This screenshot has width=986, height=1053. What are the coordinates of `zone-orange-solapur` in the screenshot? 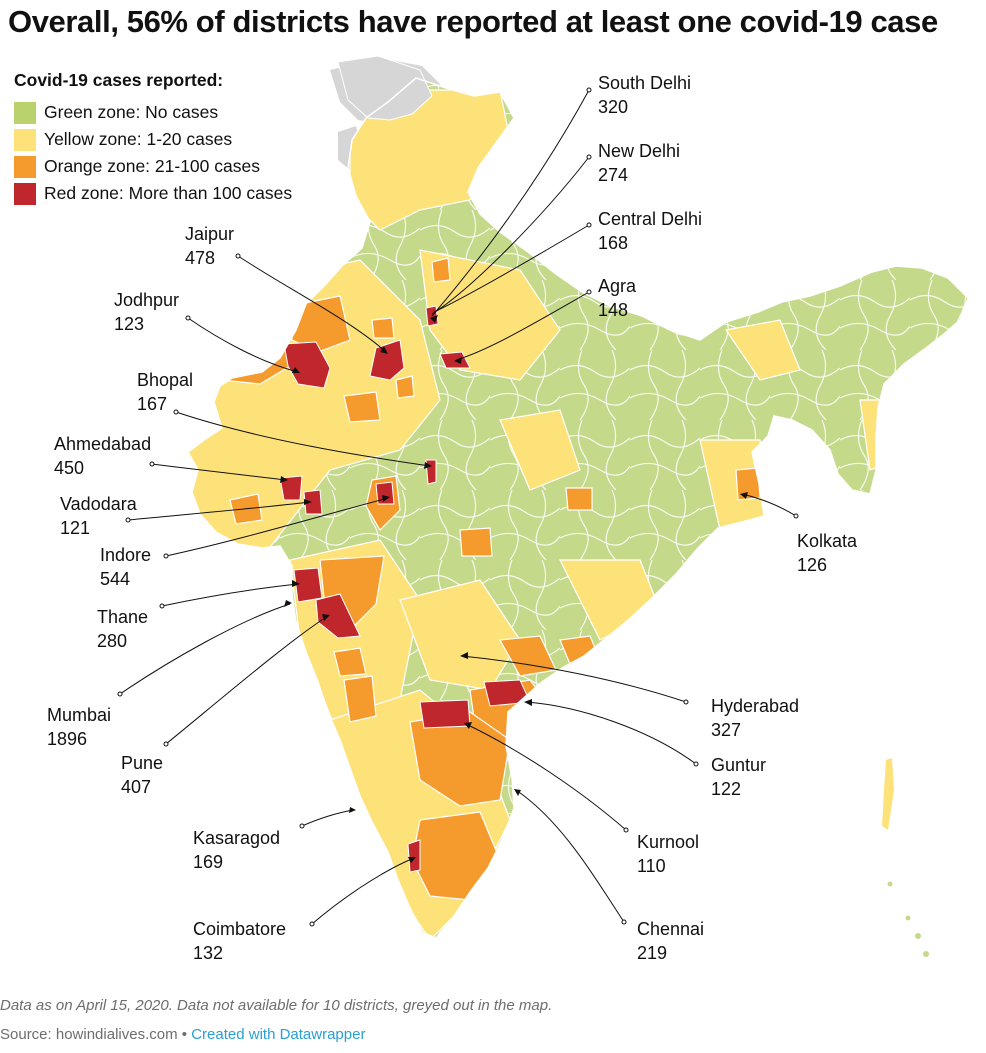 It's located at (350, 662).